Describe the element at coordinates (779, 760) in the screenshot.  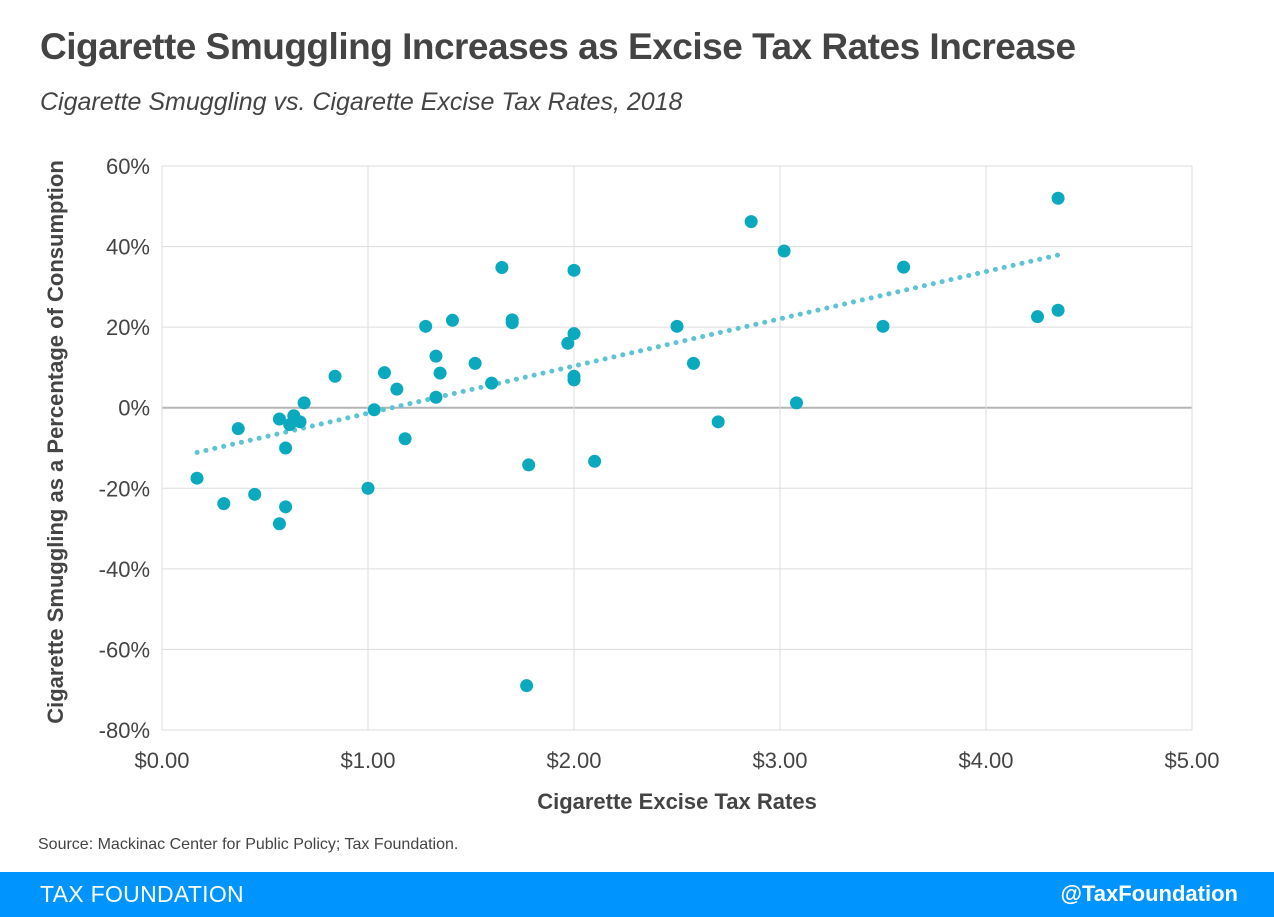
I see `x-tick-label: $3.00` at that location.